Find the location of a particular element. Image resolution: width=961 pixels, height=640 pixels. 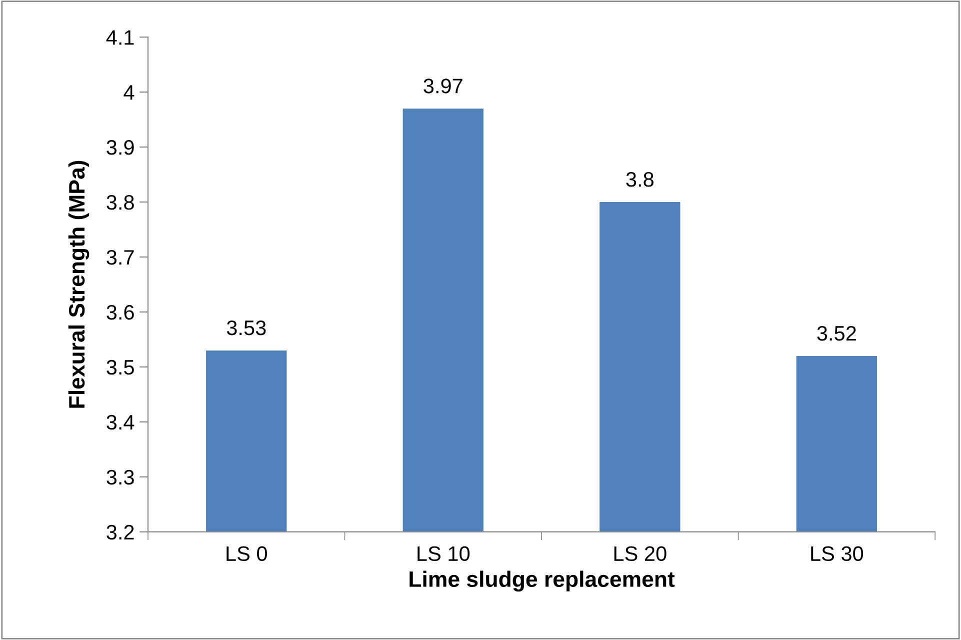

y-tick-label: 3.6 is located at coordinates (120, 312).